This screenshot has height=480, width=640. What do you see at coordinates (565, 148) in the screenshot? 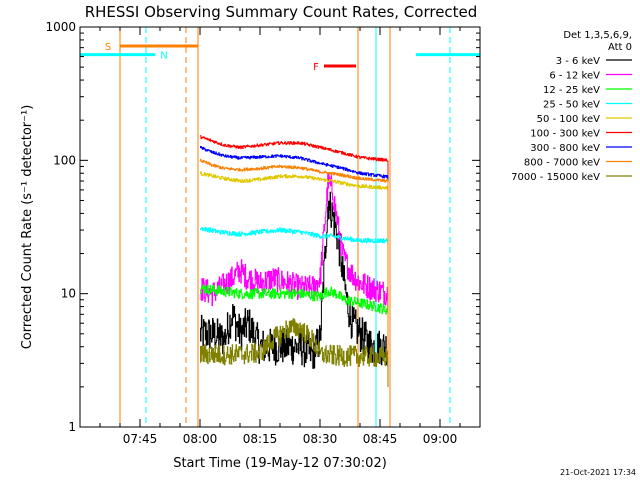
I see `legend-label: 300 - 800 keV` at bounding box center [565, 148].